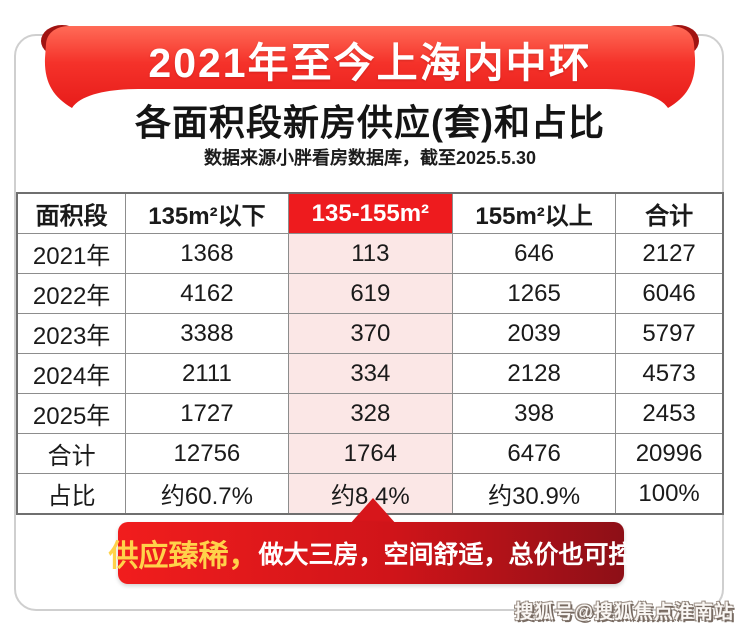 The image size is (740, 629). What do you see at coordinates (207, 213) in the screenshot?
I see `col-header-below-135: 135m²以下` at bounding box center [207, 213].